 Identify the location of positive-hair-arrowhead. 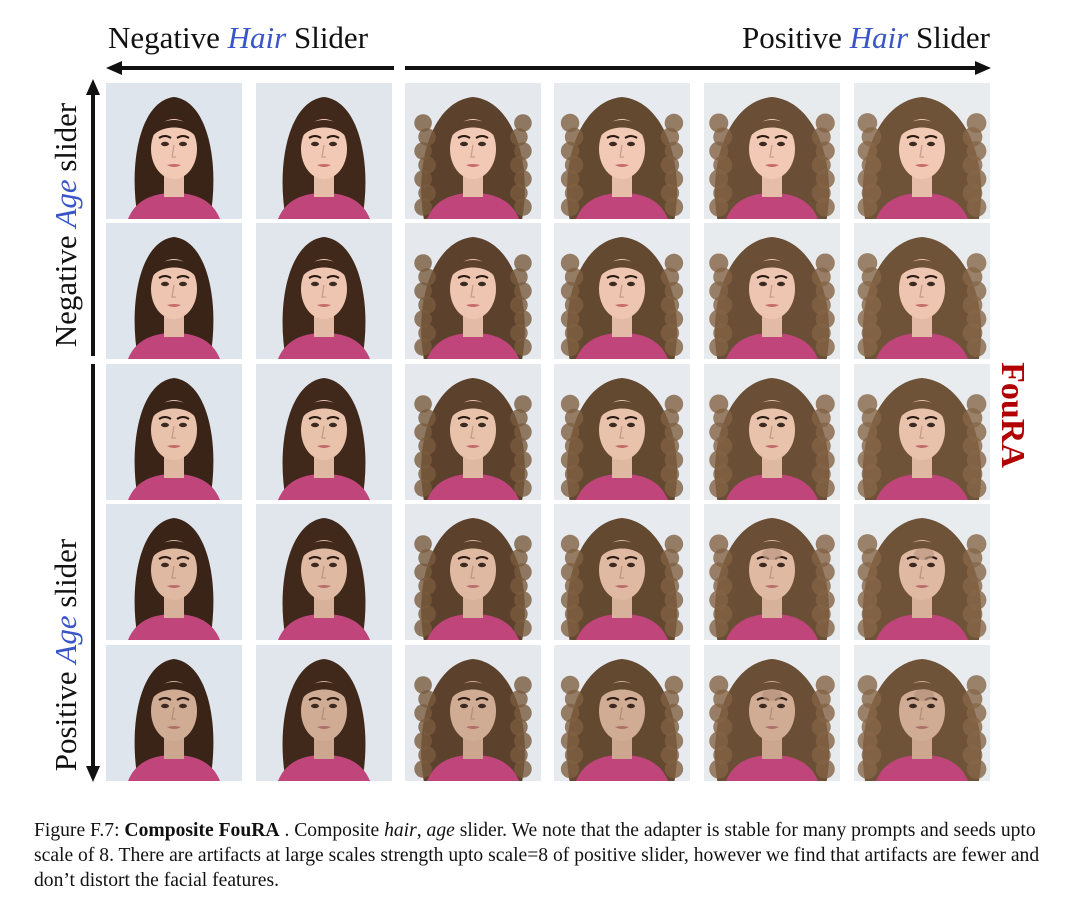
(983, 68).